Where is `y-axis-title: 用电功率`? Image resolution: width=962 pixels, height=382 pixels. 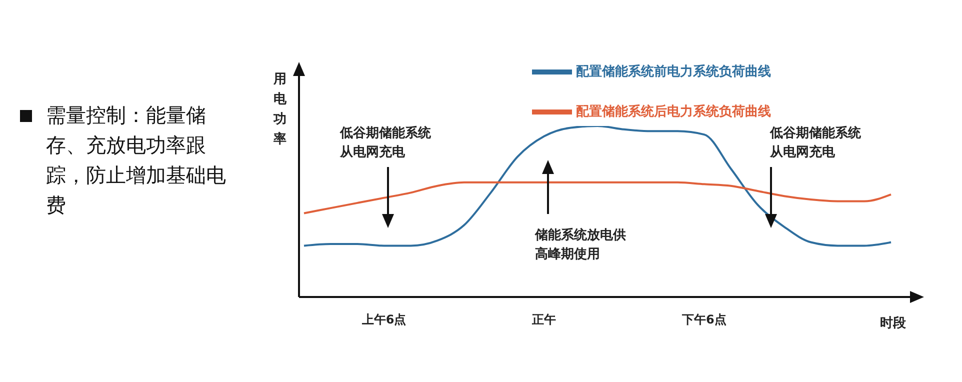 y-axis-title: 用电功率 is located at coordinates (280, 110).